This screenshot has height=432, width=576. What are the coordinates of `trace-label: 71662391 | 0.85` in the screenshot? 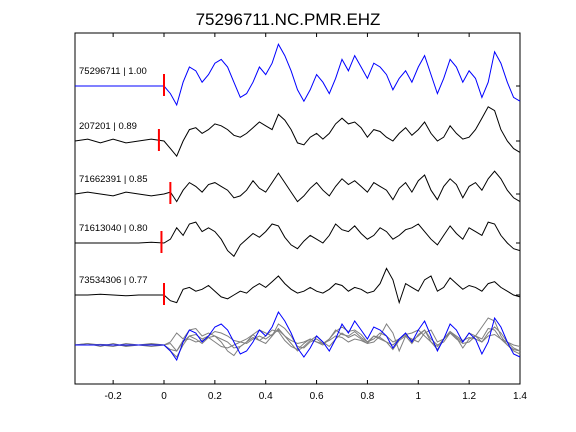 It's located at (113, 179).